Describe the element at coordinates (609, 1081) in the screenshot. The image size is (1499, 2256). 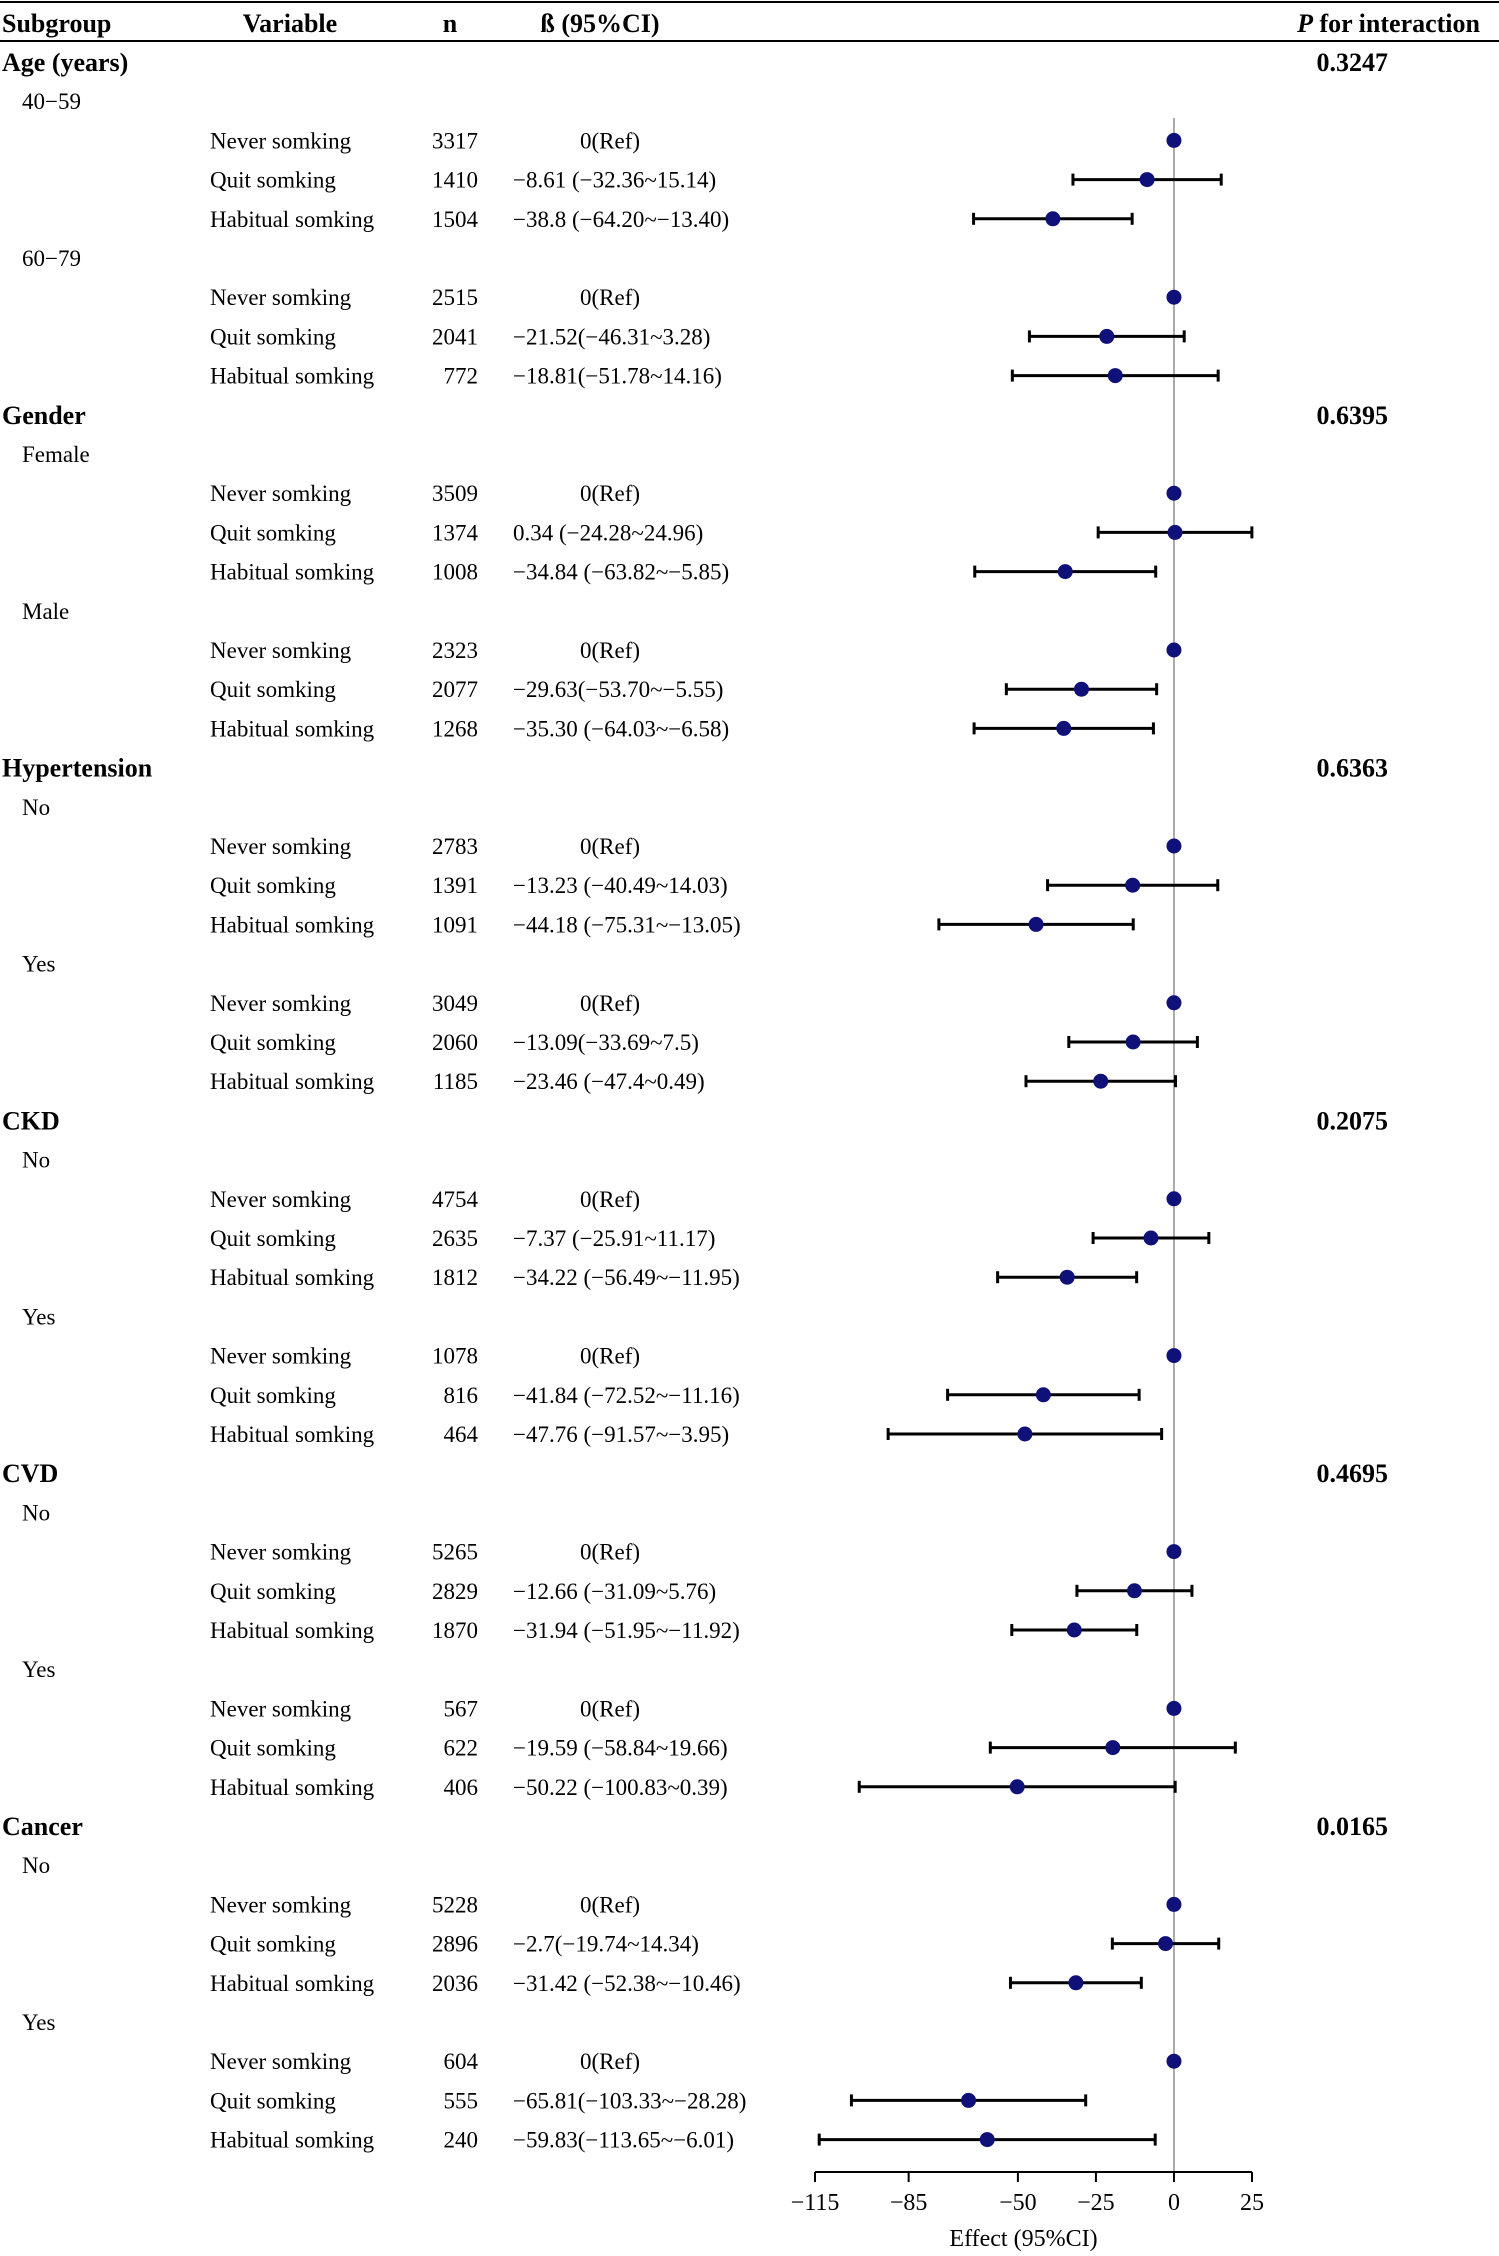
I see `beta-ci-text: −23.46 (−47.4~0.49)` at that location.